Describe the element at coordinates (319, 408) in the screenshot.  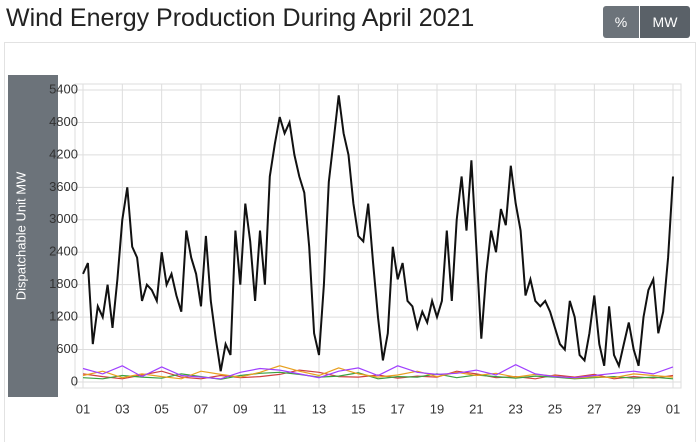
I see `x-tick-label: 13` at that location.